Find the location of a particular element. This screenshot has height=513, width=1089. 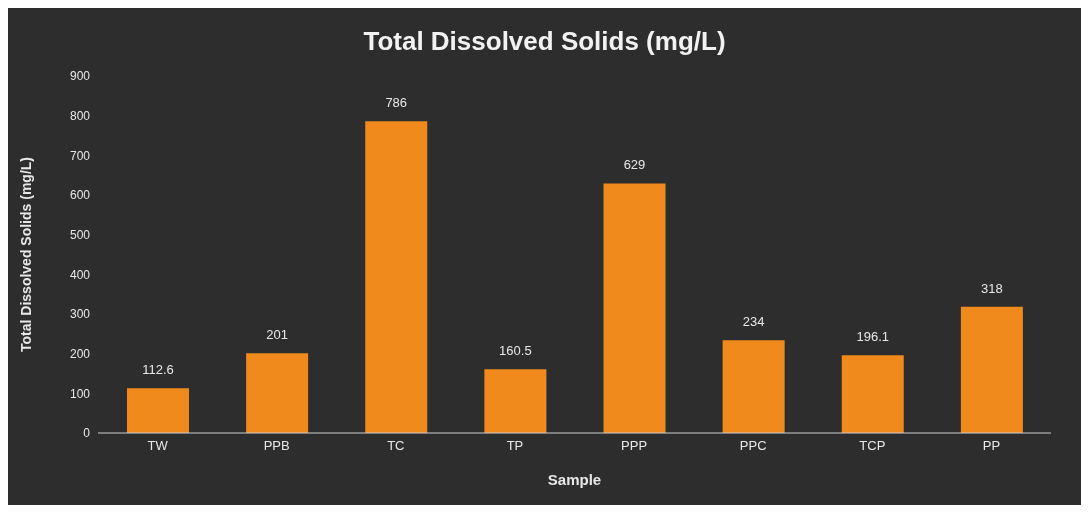

x-tick-label: TCP is located at coordinates (872, 446).